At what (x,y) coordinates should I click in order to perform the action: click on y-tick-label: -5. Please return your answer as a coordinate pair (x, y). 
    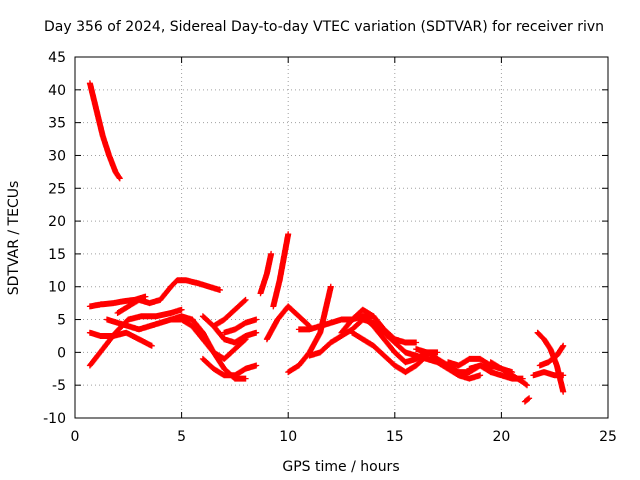
    Looking at the image, I should click on (59, 386).